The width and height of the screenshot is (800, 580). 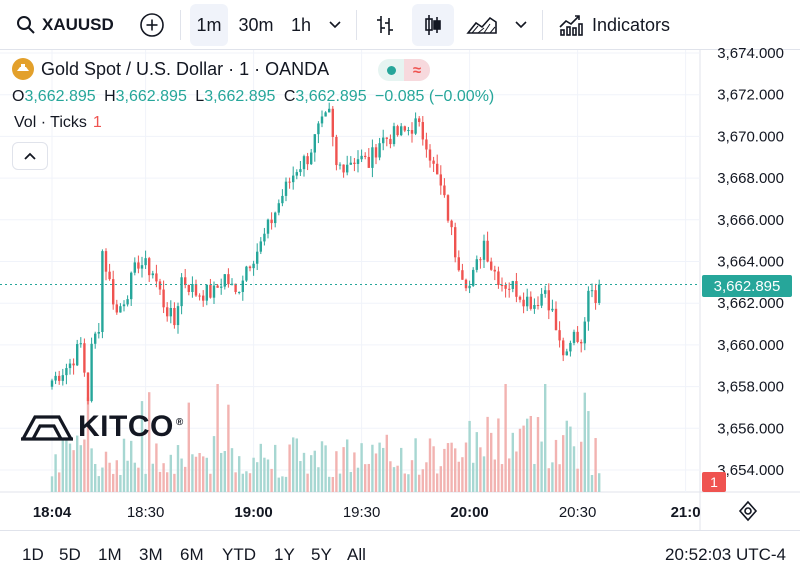 What do you see at coordinates (209, 25) in the screenshot?
I see `interval-1m: 1m` at bounding box center [209, 25].